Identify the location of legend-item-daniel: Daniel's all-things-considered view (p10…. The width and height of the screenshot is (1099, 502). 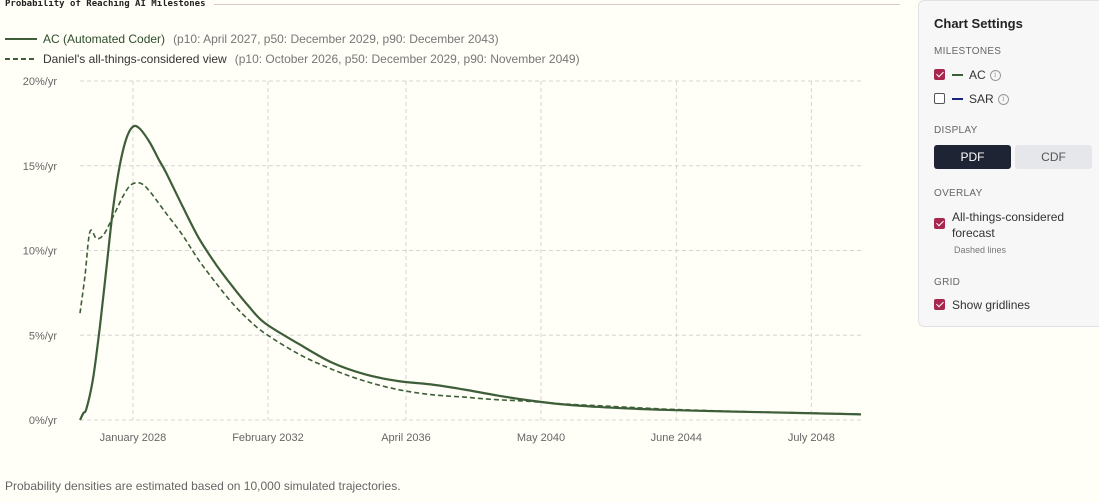
(292, 59).